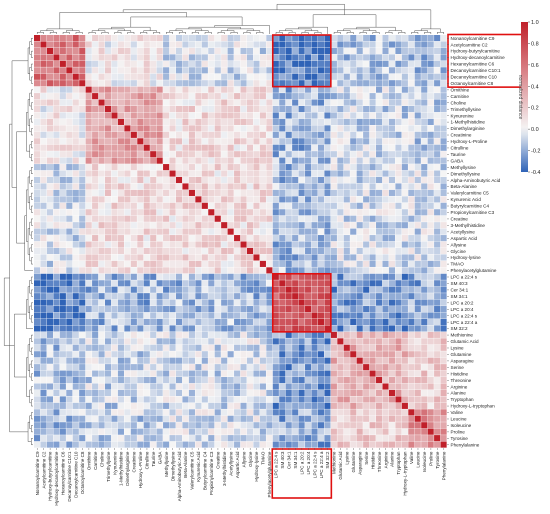 The width and height of the screenshot is (550, 514). What do you see at coordinates (463, 231) in the screenshot?
I see `row-label: Acetyllysine` at bounding box center [463, 231].